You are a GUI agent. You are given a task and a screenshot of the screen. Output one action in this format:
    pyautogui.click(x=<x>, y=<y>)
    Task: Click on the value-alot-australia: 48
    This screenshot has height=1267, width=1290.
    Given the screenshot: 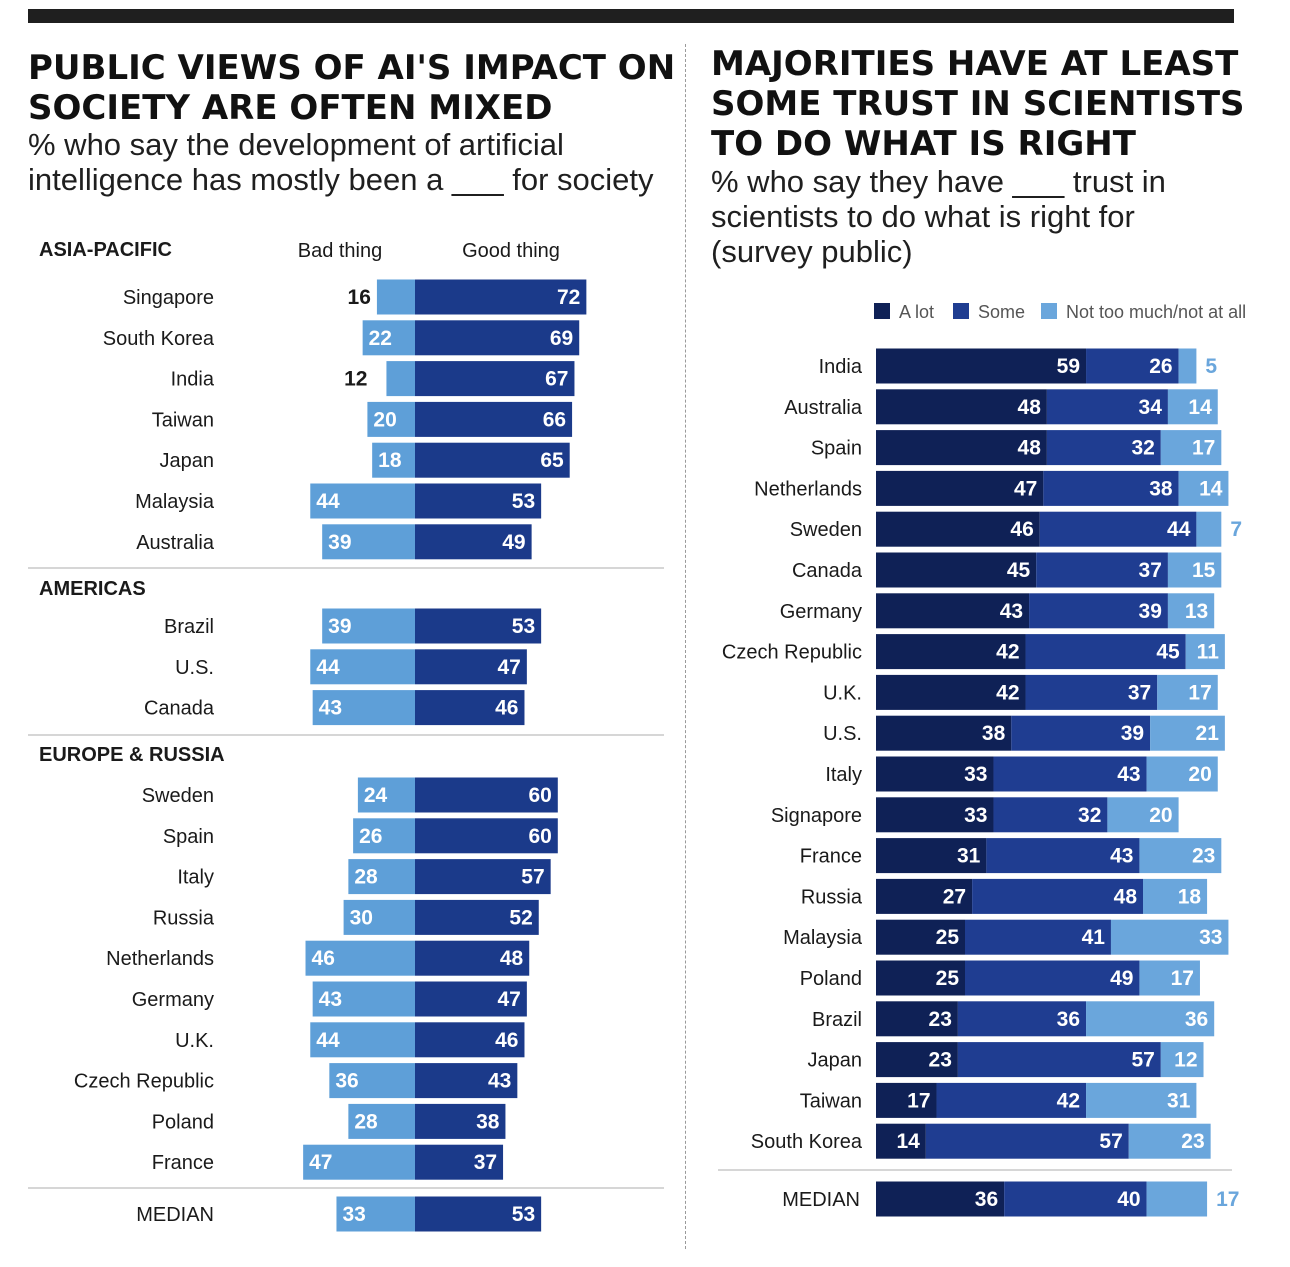 What is the action you would take?
    pyautogui.click(x=1030, y=407)
    